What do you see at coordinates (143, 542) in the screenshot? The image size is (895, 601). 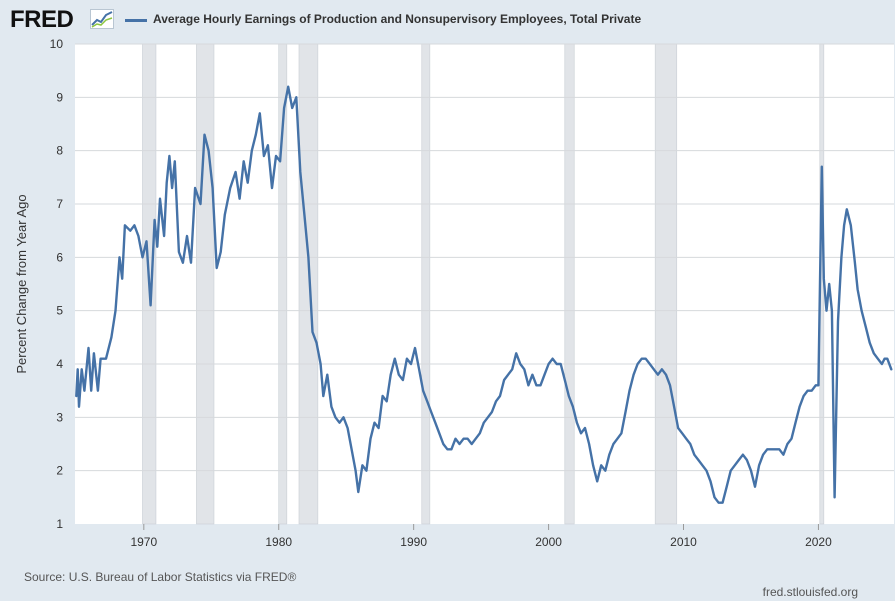 I see `x-tick-label: 1970` at bounding box center [143, 542].